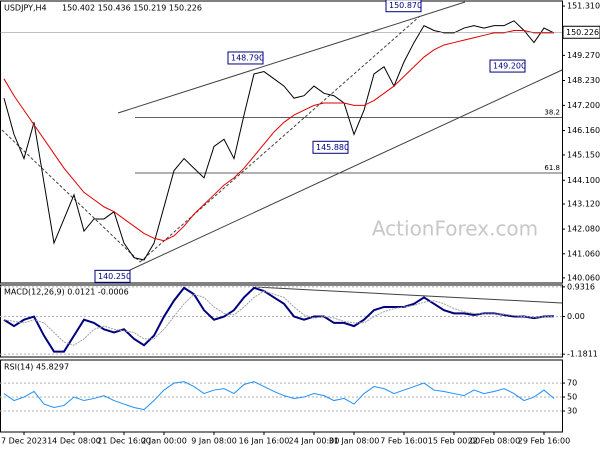 This screenshot has width=600, height=450. Describe the element at coordinates (552, 168) in the screenshot. I see `fib-label: 61.8` at that location.